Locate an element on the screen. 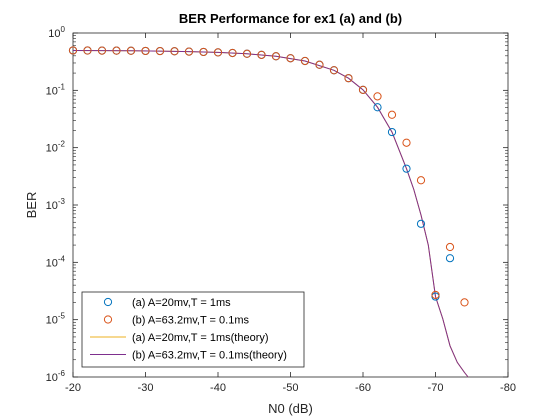 The image size is (560, 420). legend-label-0: (a) A=20mv,T = 1ms is located at coordinates (181, 303).